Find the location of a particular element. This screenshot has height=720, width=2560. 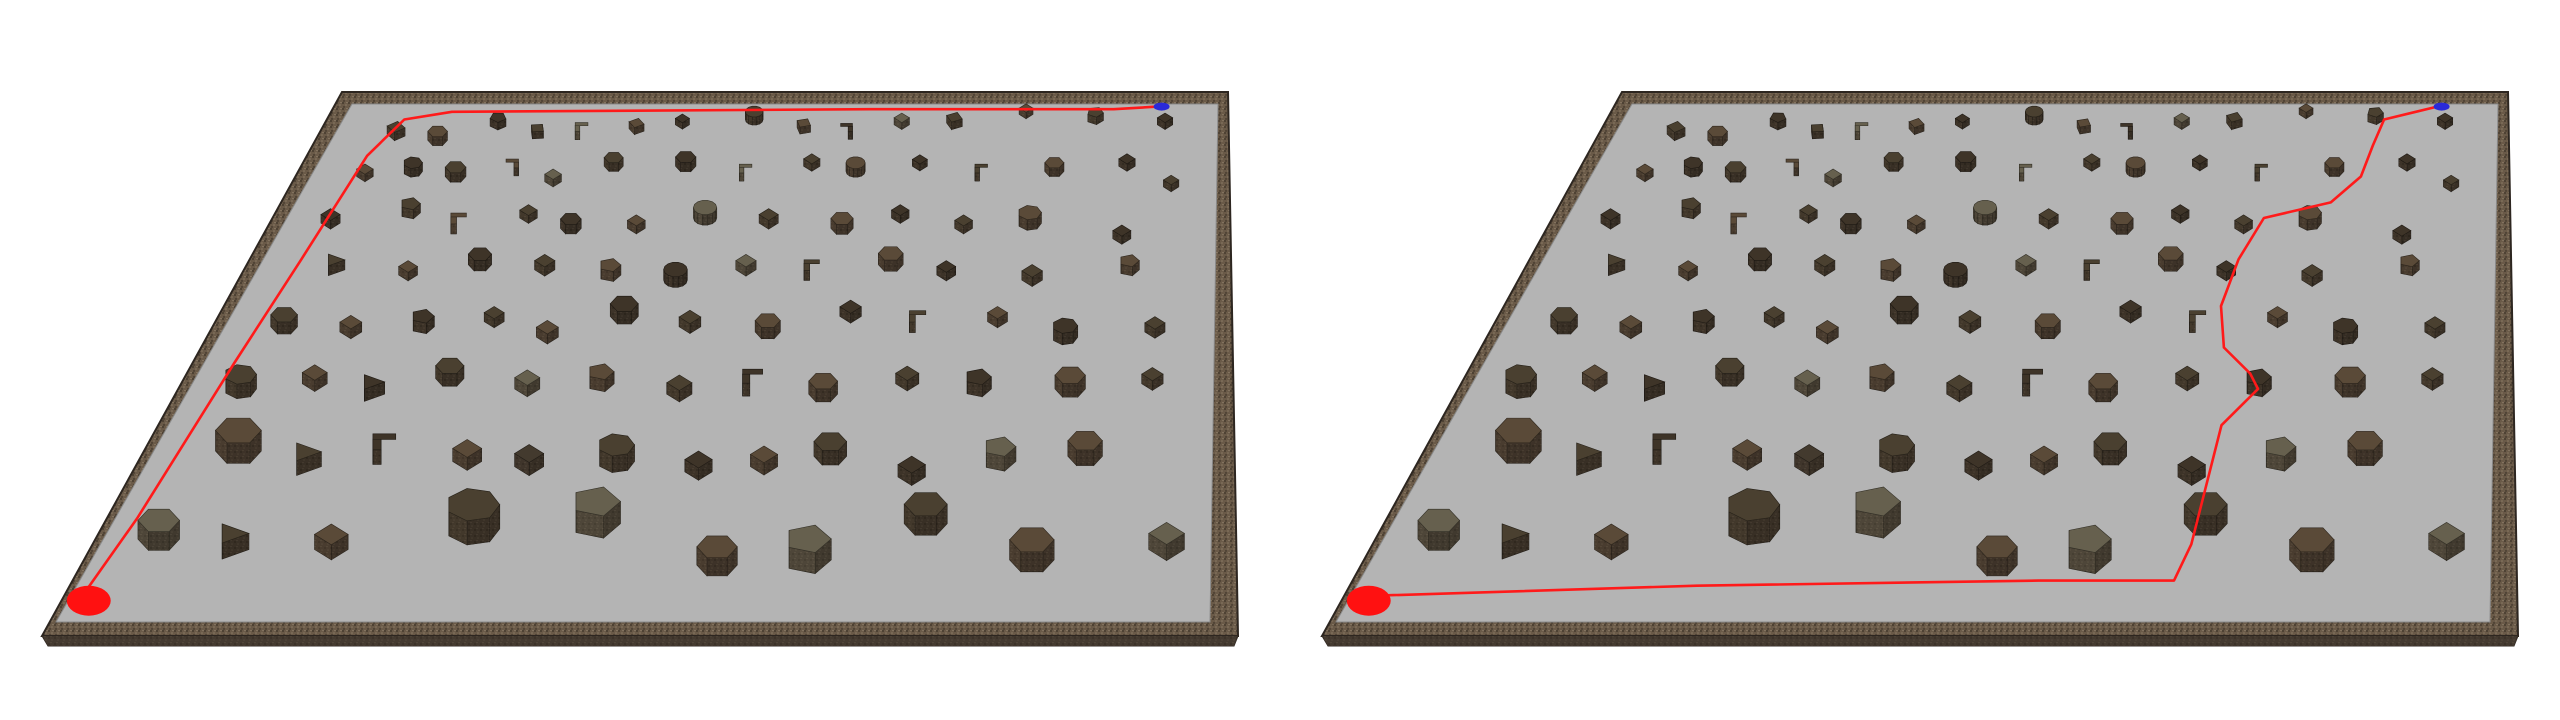

obstacle-tri is located at coordinates (1655, 388).